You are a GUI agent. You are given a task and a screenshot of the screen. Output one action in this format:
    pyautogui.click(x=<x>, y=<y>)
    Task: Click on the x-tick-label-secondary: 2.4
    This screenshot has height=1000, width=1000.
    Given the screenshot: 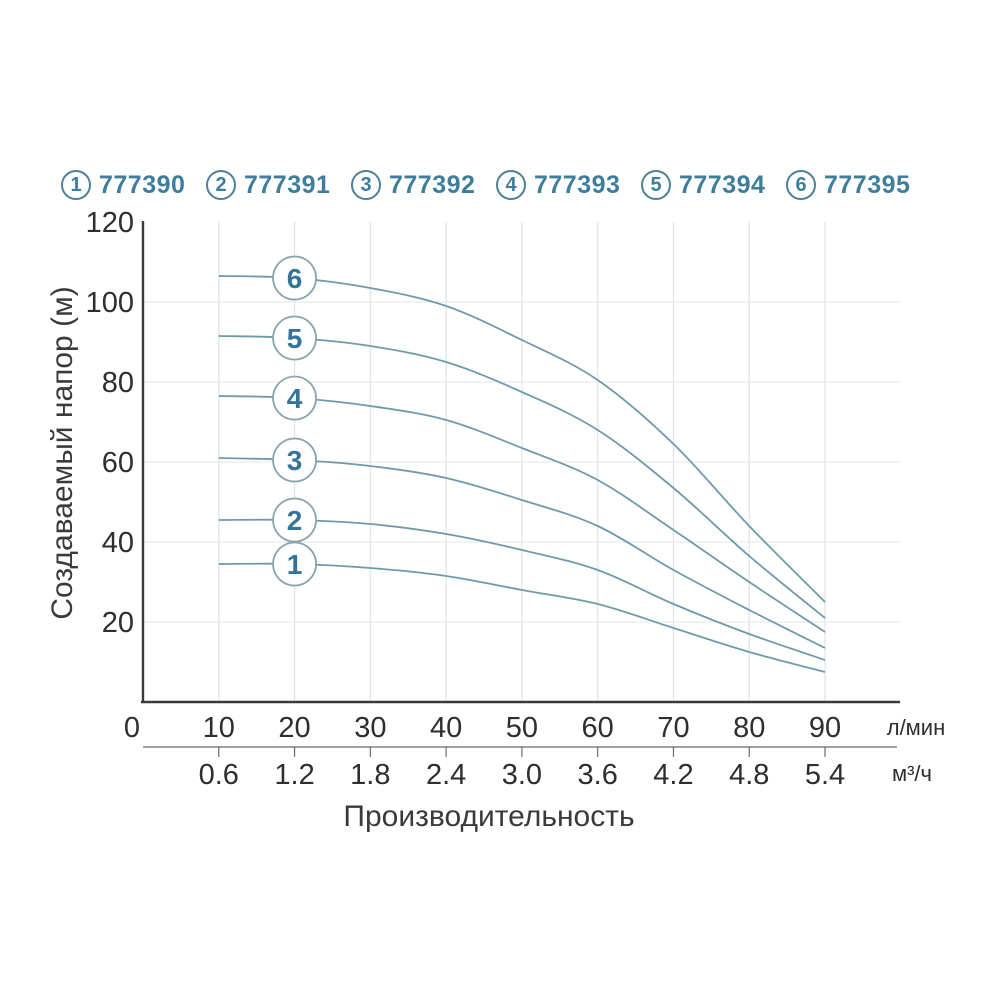 What is the action you would take?
    pyautogui.click(x=446, y=775)
    